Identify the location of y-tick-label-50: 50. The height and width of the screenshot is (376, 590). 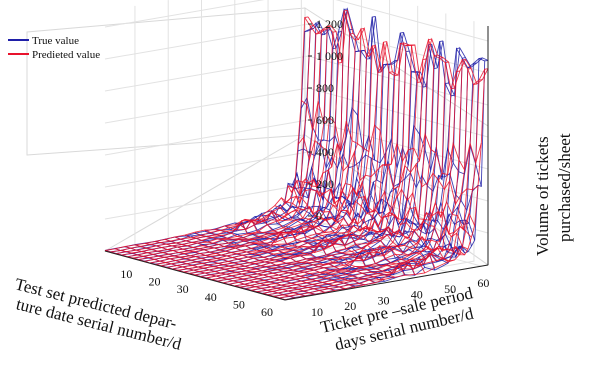
(450, 289).